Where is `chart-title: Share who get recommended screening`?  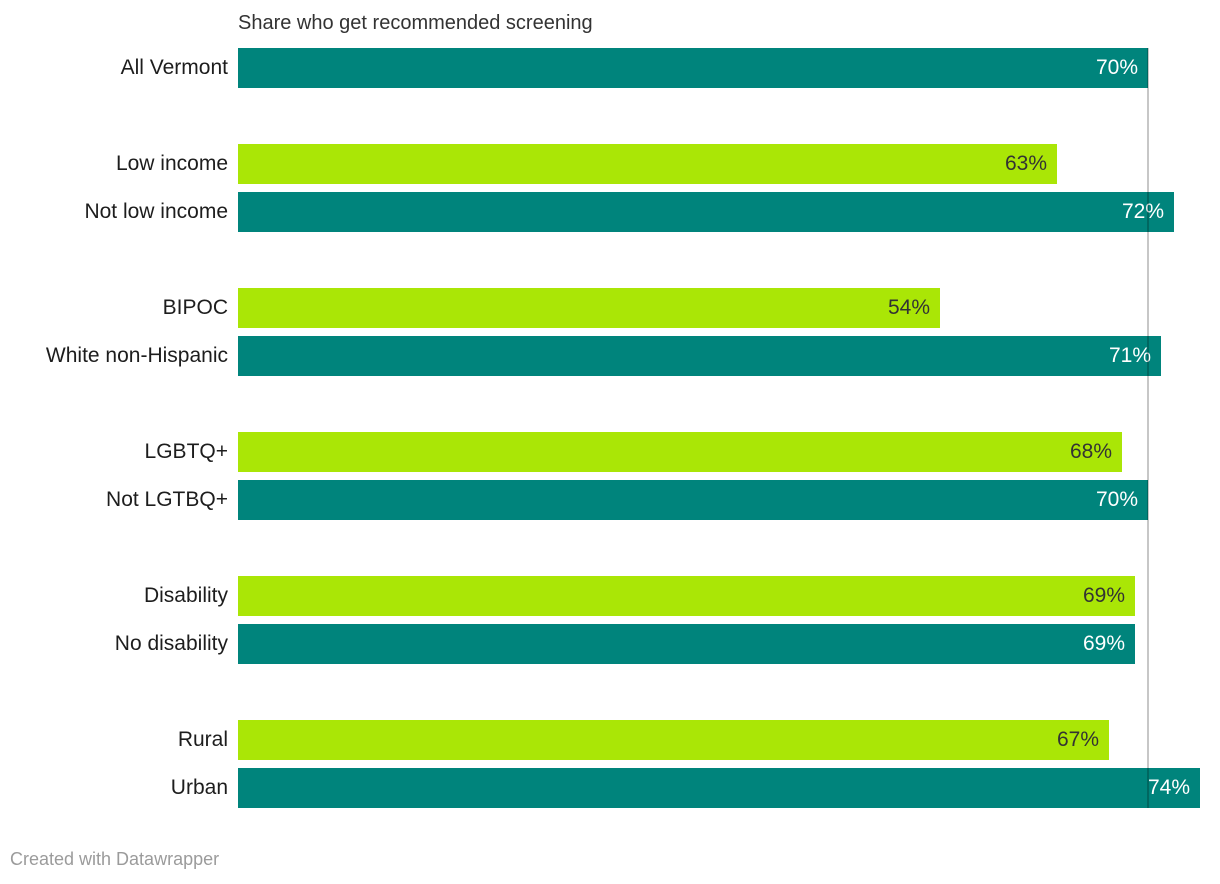
chart-title: Share who get recommended screening is located at coordinates (415, 23).